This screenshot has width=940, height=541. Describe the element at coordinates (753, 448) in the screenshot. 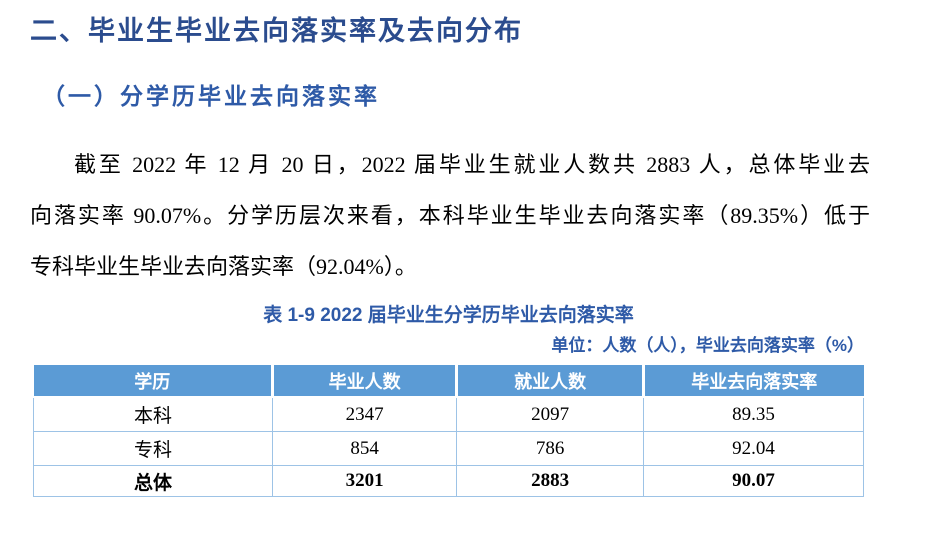

I see `cell-rate: 92.04` at that location.